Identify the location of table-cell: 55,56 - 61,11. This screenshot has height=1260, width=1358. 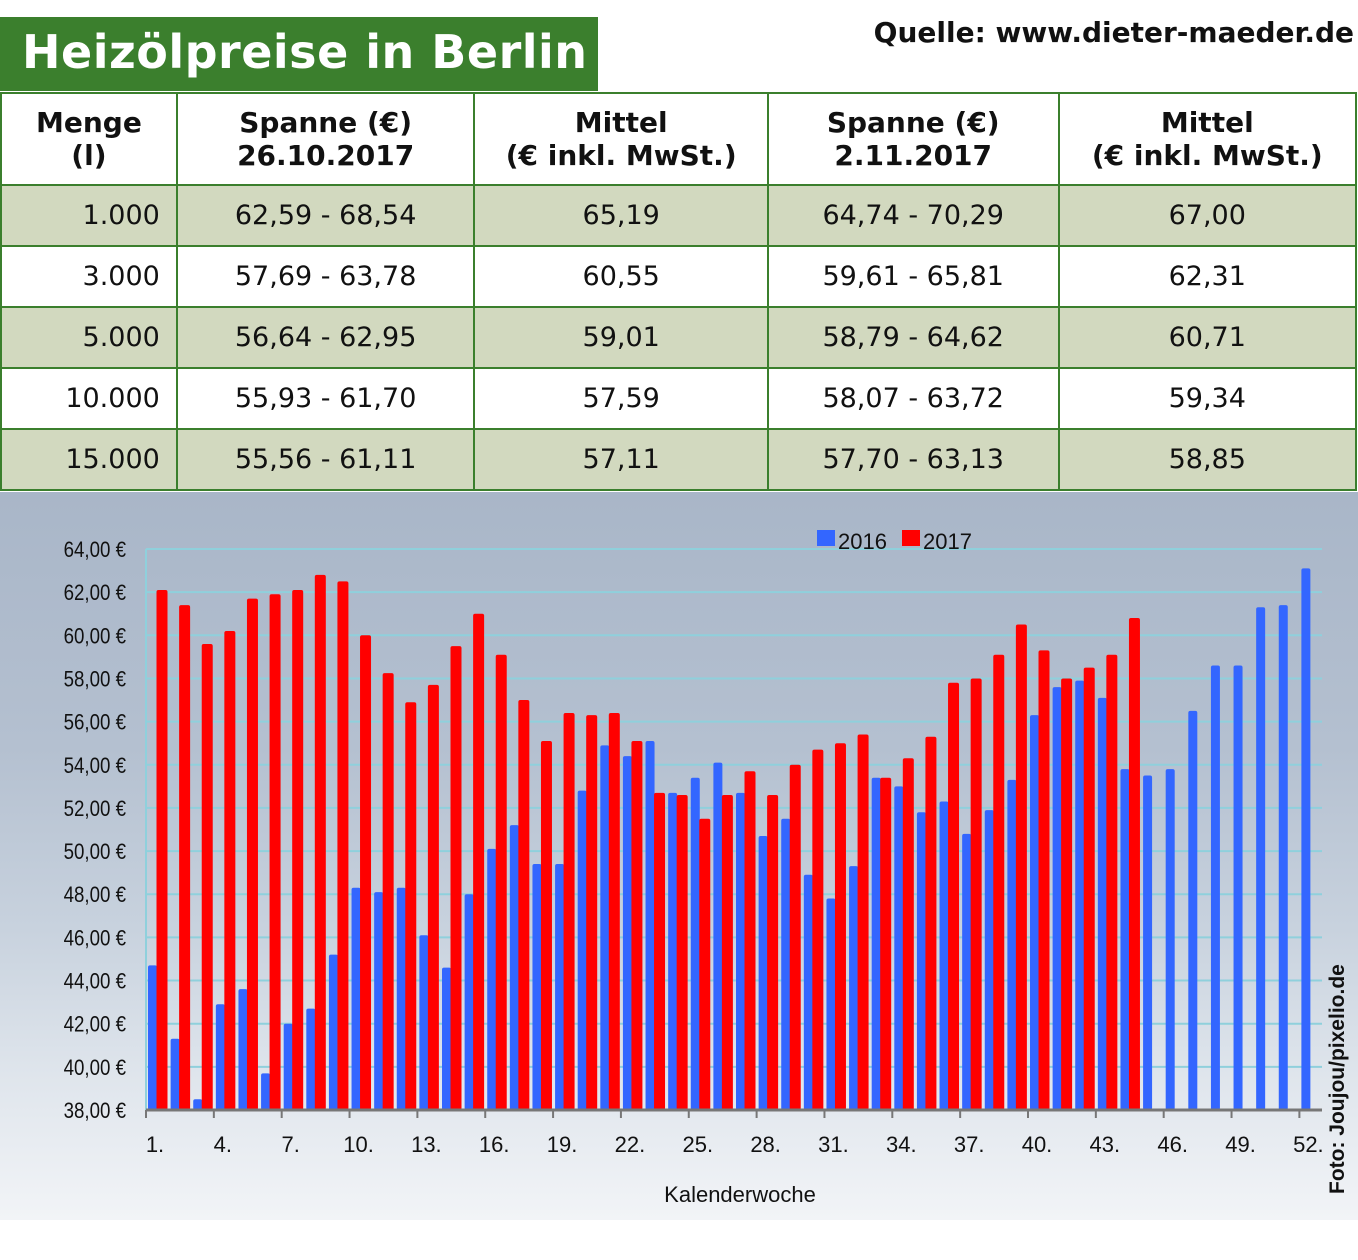
(325, 459).